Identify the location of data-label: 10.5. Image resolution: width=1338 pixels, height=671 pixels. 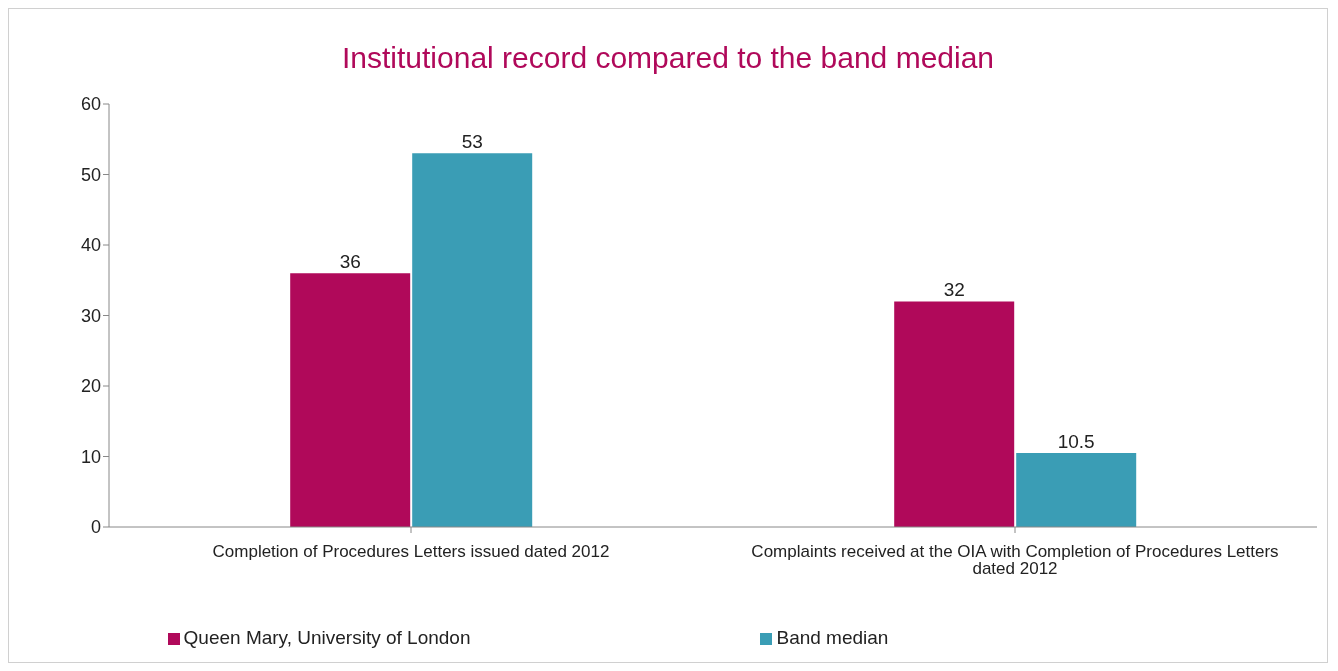
(1076, 441).